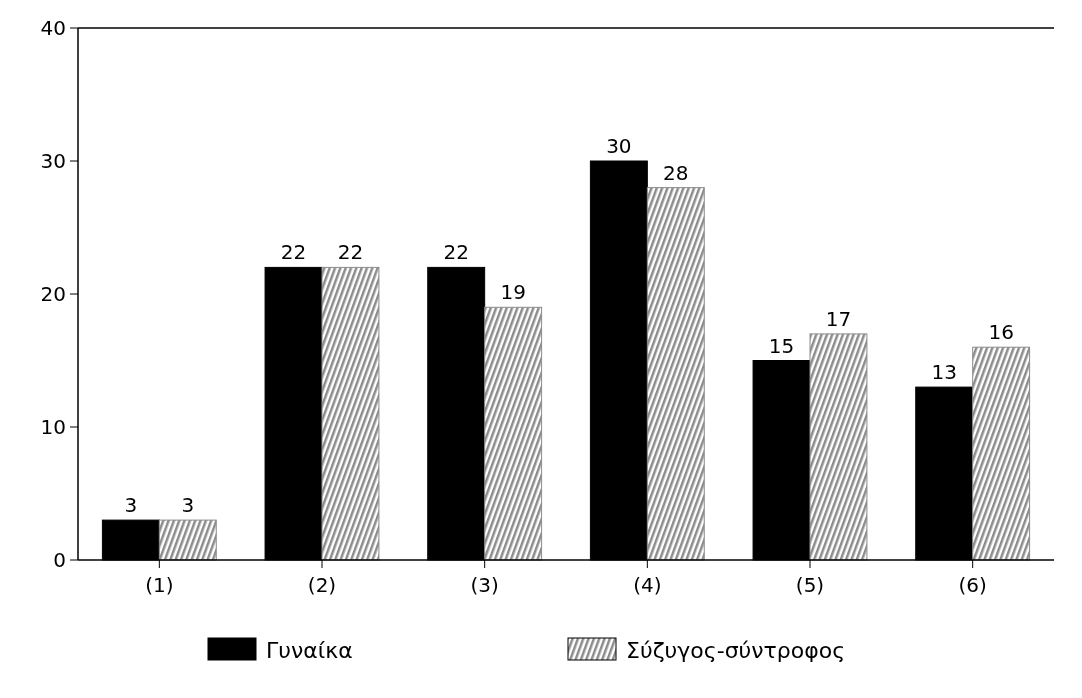 This screenshot has height=698, width=1082. Describe the element at coordinates (513, 292) in the screenshot. I see `data-label: 19` at that location.